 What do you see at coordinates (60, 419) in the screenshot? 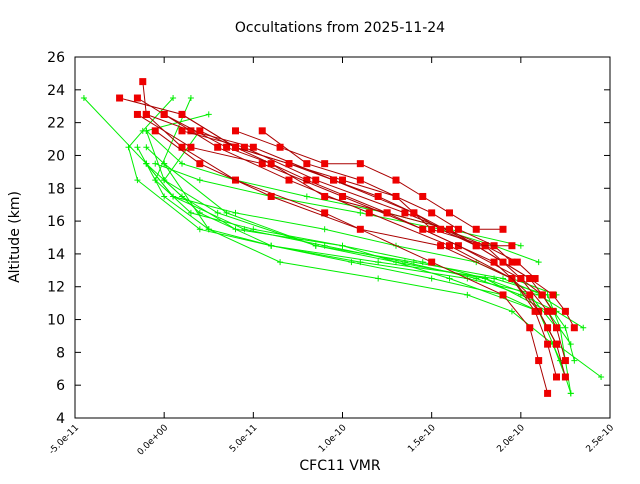
I see `y-tick-label: 4` at bounding box center [60, 419].